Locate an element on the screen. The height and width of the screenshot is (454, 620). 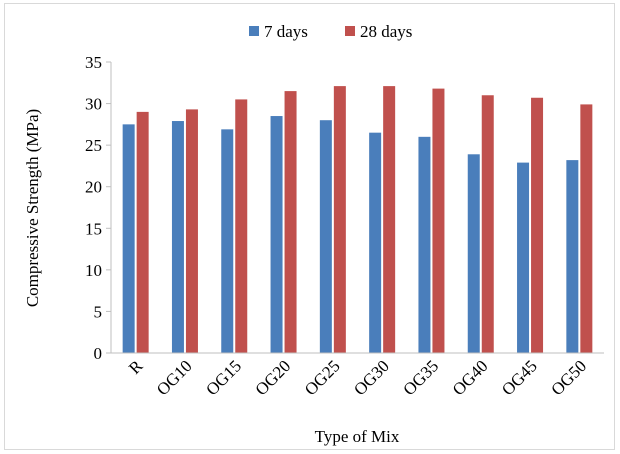
x-tick-label: OG10 is located at coordinates (174, 377).